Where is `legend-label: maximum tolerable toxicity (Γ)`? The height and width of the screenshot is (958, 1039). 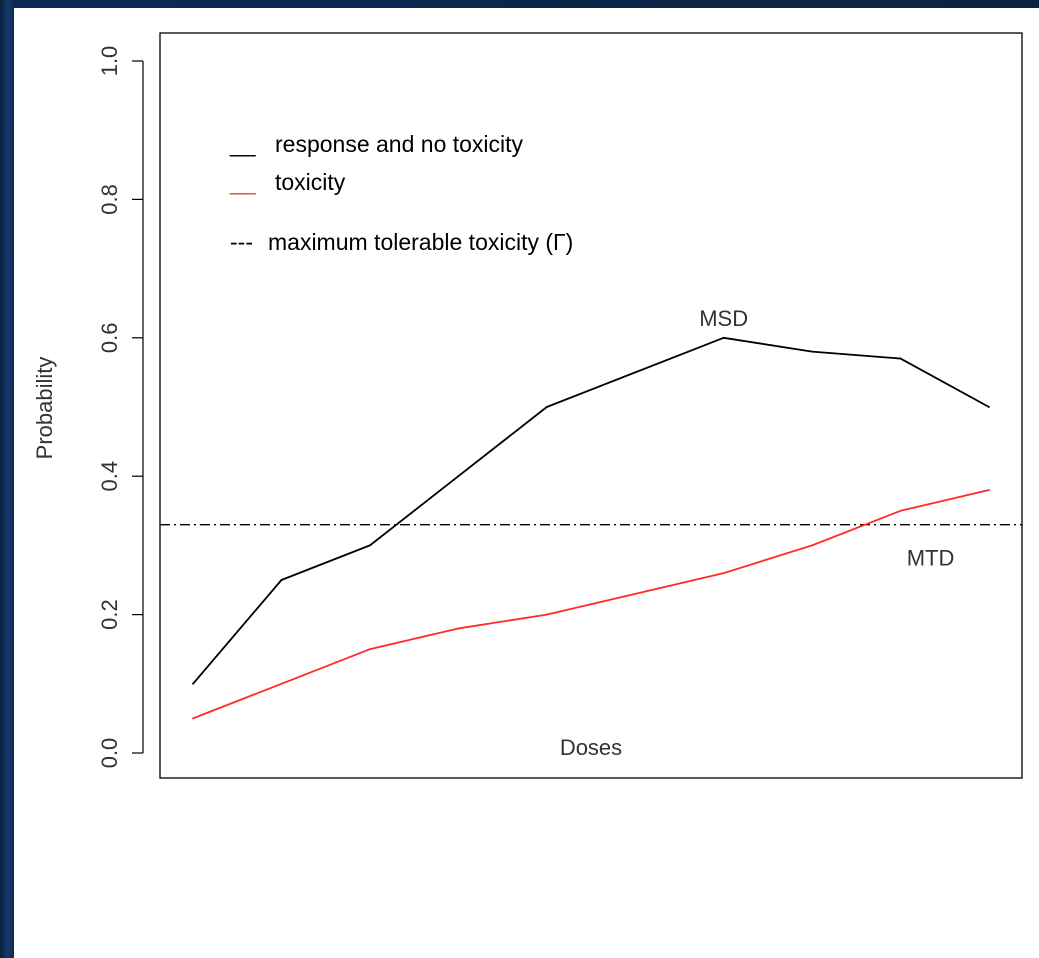
legend-label: maximum tolerable toxicity (Γ) is located at coordinates (420, 242).